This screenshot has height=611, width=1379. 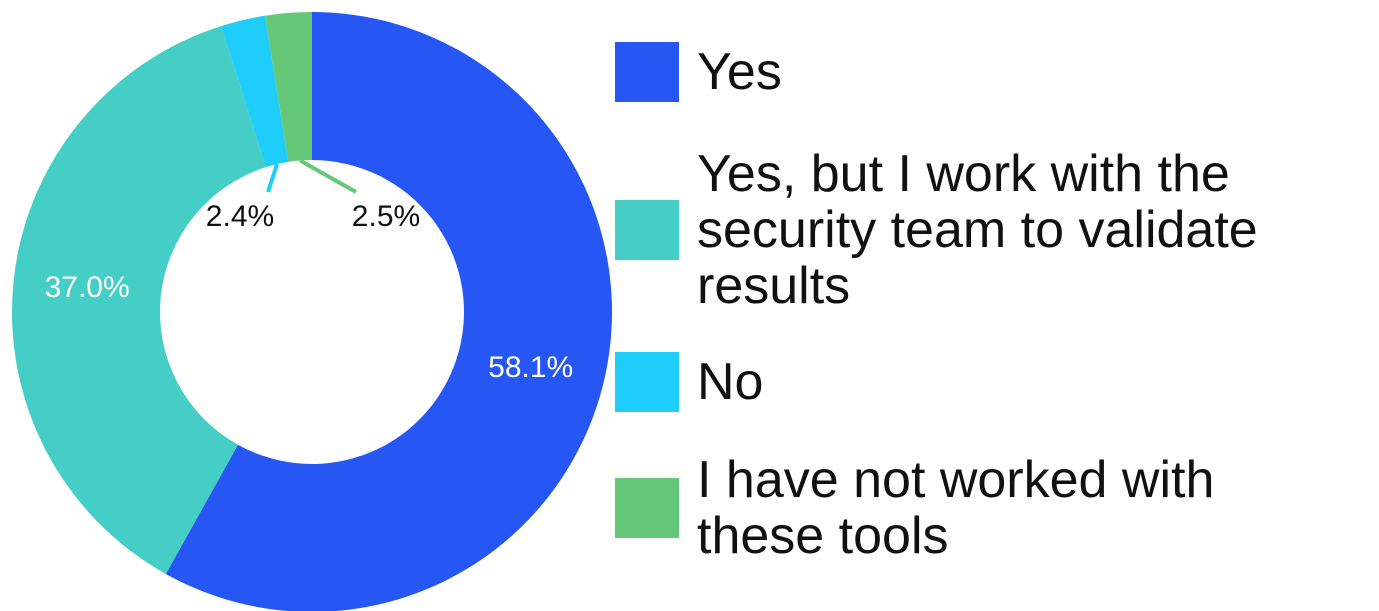 What do you see at coordinates (530, 367) in the screenshot?
I see `data-label-yes: 58.1%` at bounding box center [530, 367].